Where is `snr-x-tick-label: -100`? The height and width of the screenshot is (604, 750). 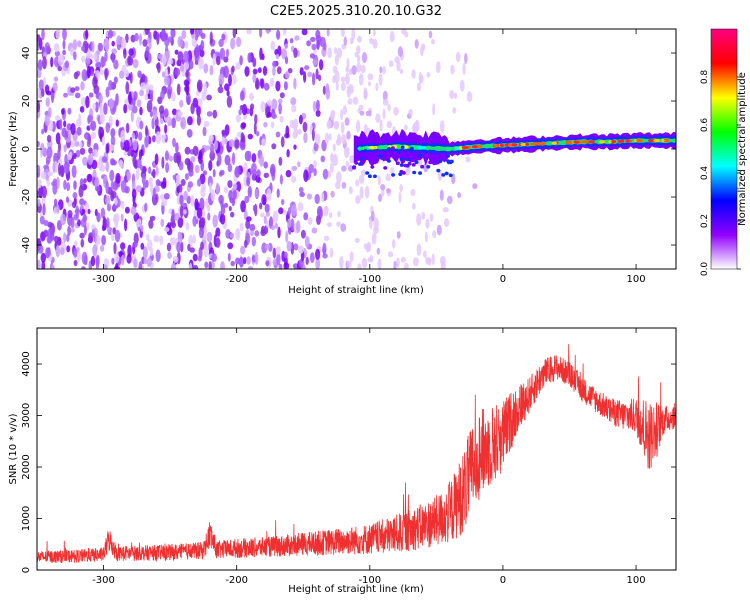
snr-x-tick-label: -100 is located at coordinates (369, 580).